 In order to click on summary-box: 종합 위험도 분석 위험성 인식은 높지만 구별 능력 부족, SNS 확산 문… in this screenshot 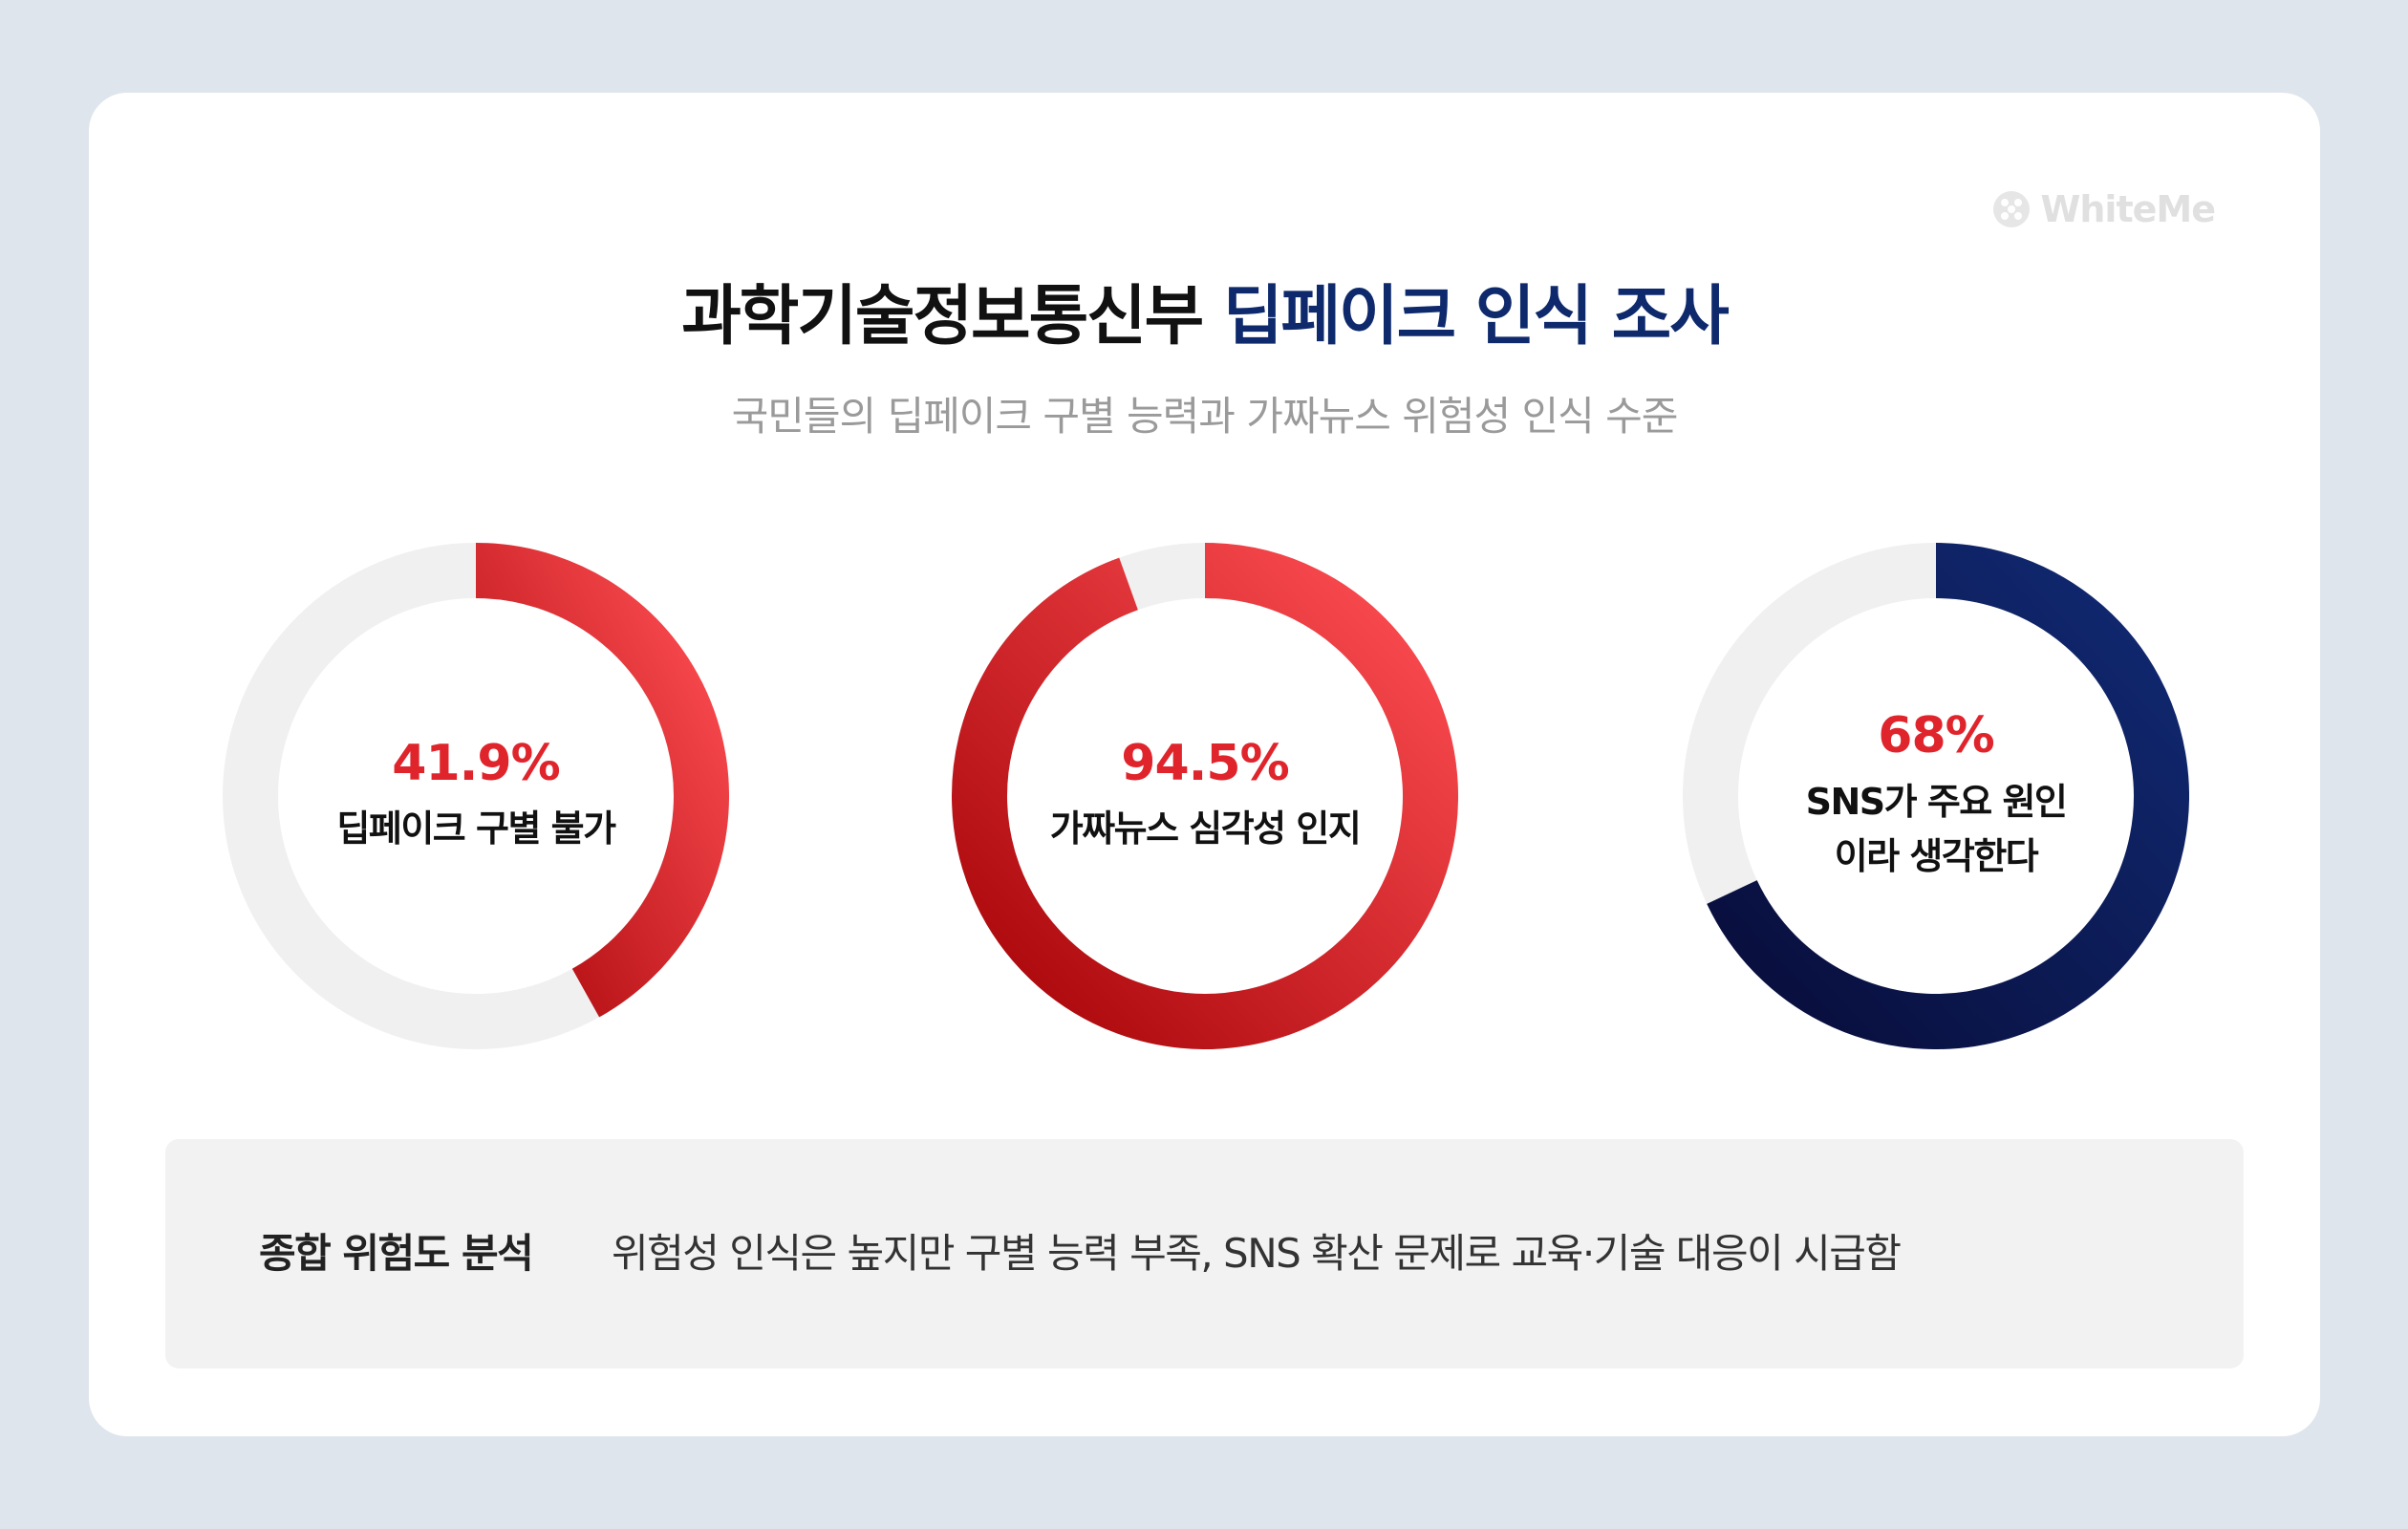, I will do `click(1204, 1253)`.